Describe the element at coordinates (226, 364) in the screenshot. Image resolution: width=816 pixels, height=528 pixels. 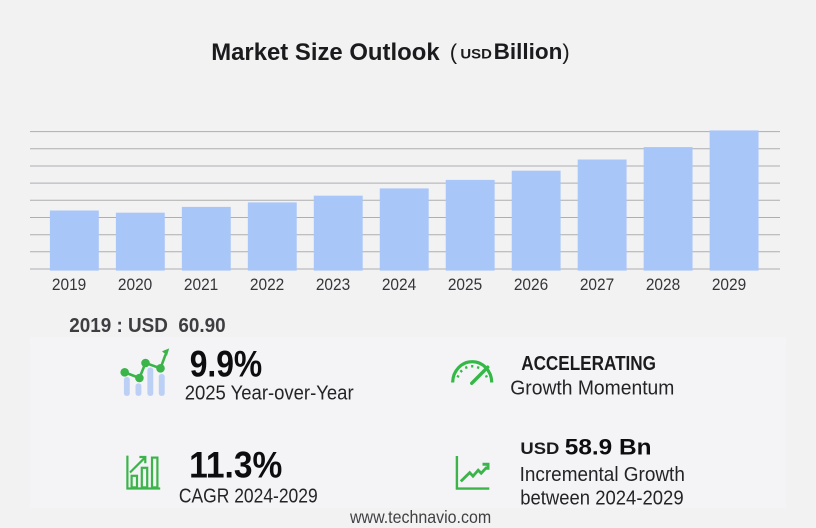
I see `svg-text: 9.9%` at that location.